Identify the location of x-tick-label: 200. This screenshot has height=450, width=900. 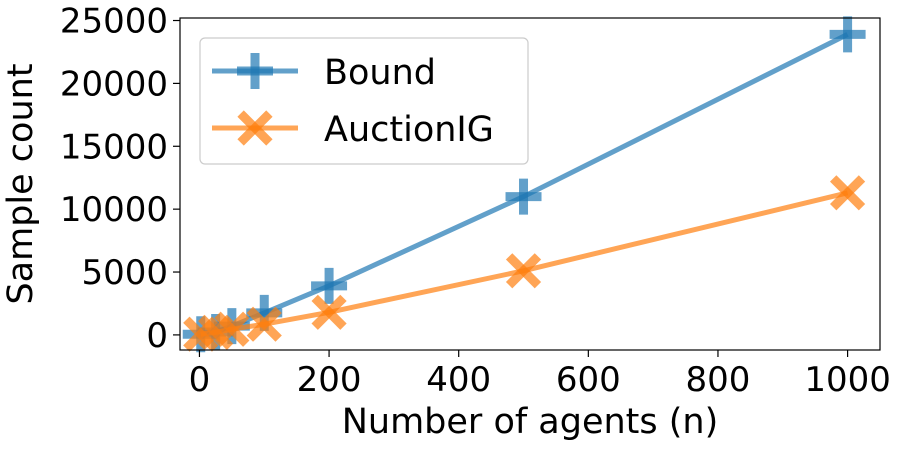
(329, 380).